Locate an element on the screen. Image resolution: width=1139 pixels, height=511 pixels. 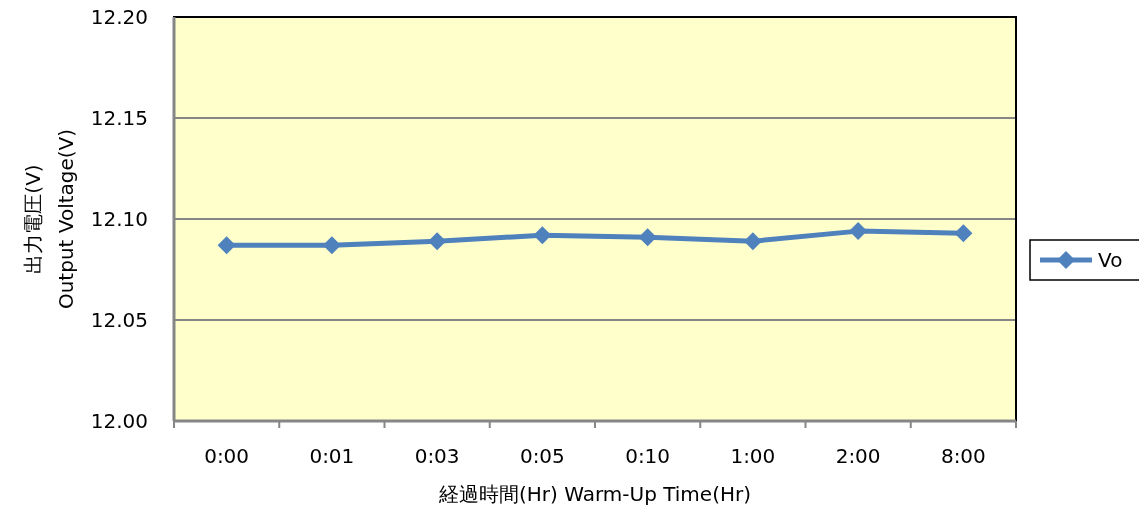
legend-label: Vo is located at coordinates (1110, 260).